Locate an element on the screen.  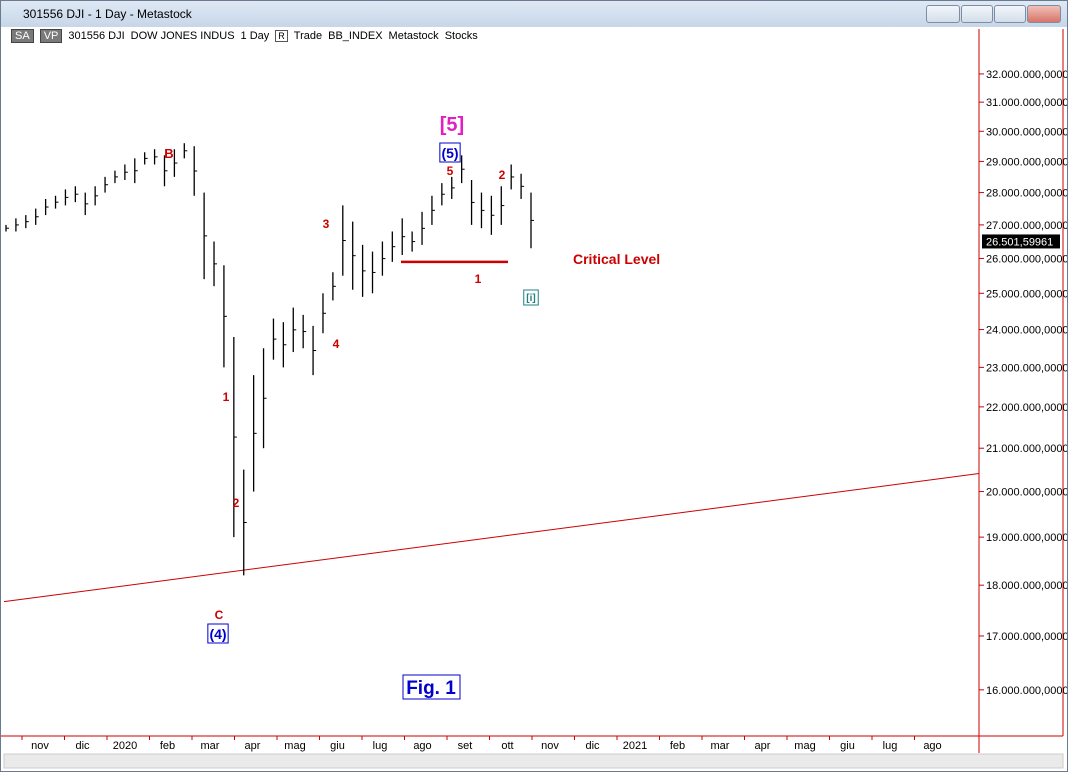
toolbar-item: Trade is located at coordinates (308, 36).